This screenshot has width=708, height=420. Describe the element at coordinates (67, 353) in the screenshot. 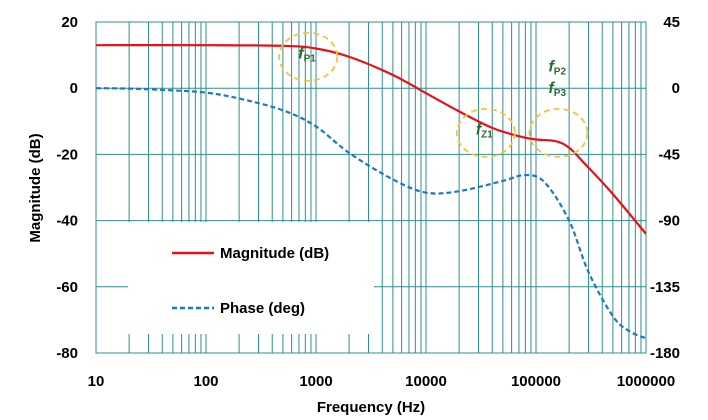

I see `y-tick-label: -80` at that location.